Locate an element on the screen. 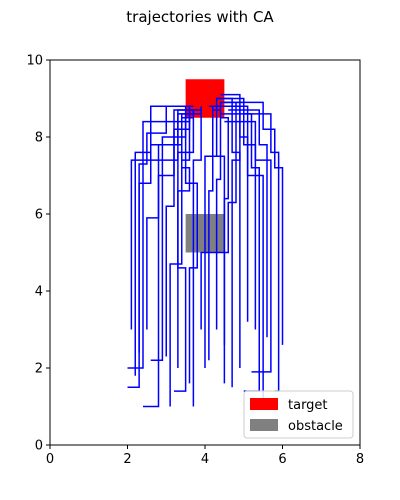 This screenshot has width=400, height=500. legend-label-target: target is located at coordinates (308, 405).